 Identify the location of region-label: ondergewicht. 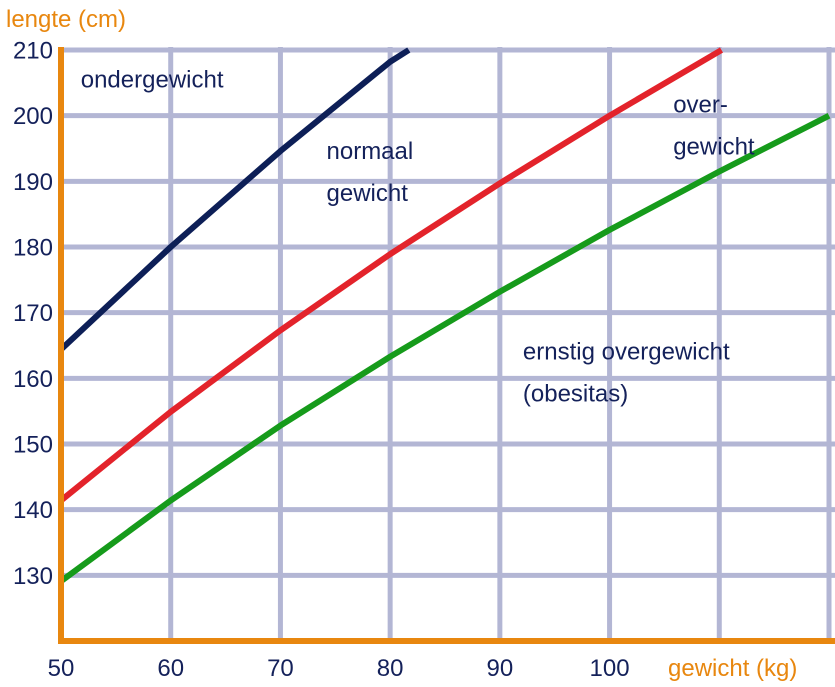
(152, 79).